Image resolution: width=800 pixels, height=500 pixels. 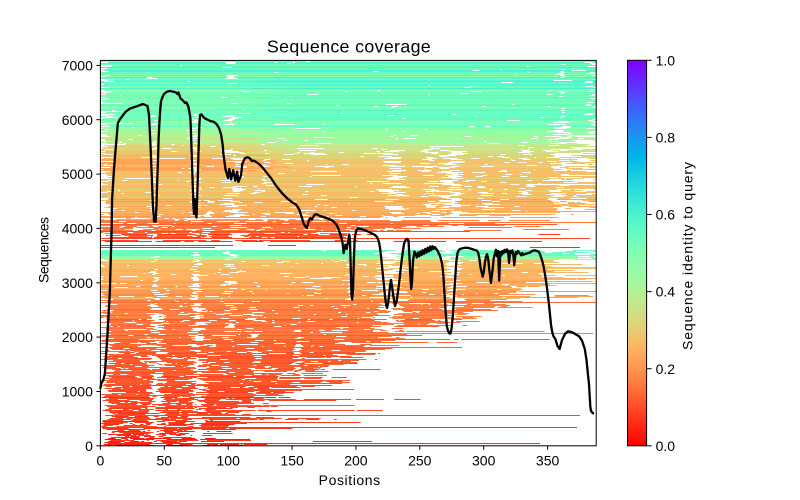 What do you see at coordinates (666, 446) in the screenshot?
I see `svg-text: 0.0` at bounding box center [666, 446].